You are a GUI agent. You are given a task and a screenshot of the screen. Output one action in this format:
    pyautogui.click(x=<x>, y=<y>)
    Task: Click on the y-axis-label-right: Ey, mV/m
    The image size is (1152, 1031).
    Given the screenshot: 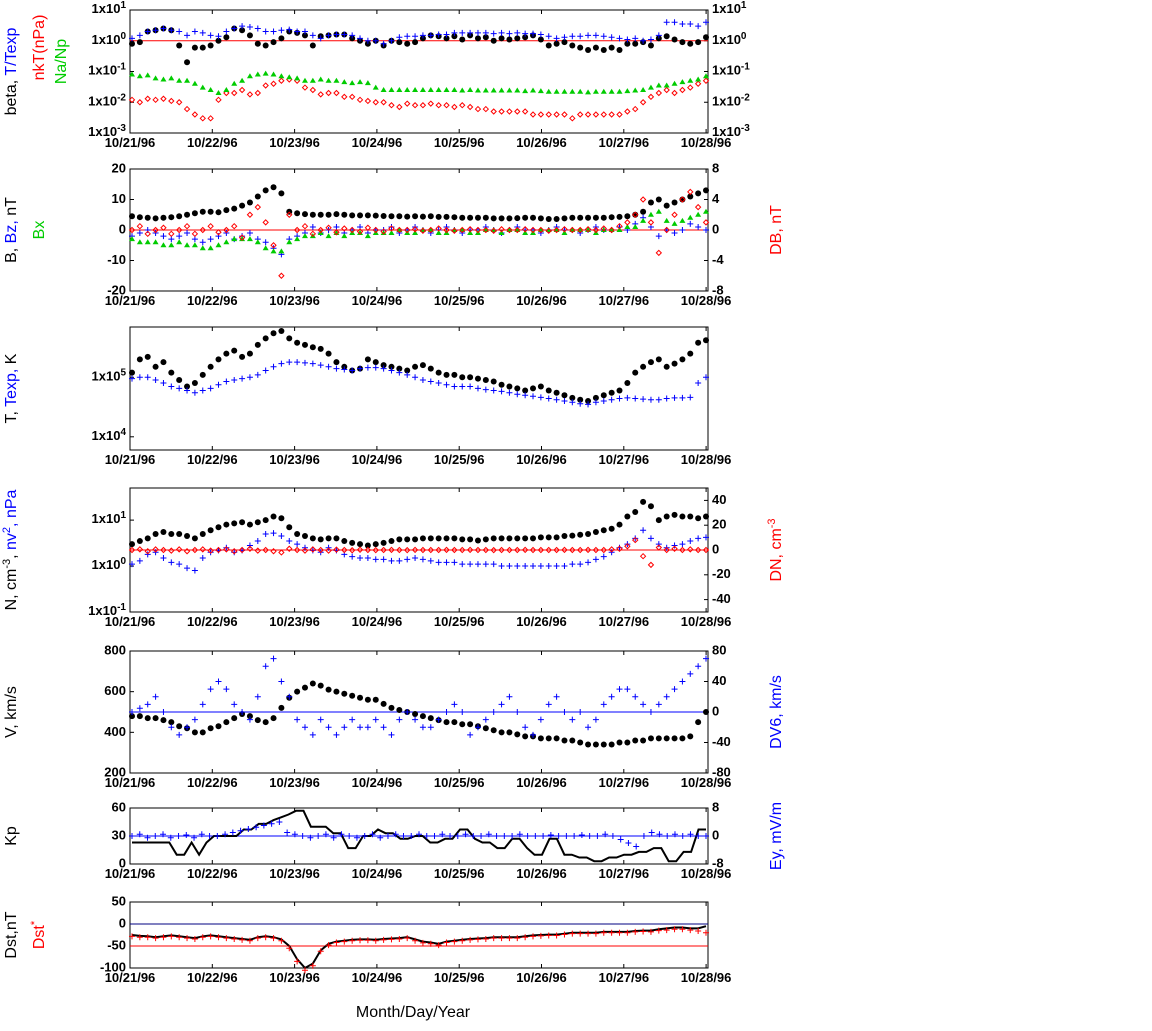 What is the action you would take?
    pyautogui.click(x=776, y=836)
    